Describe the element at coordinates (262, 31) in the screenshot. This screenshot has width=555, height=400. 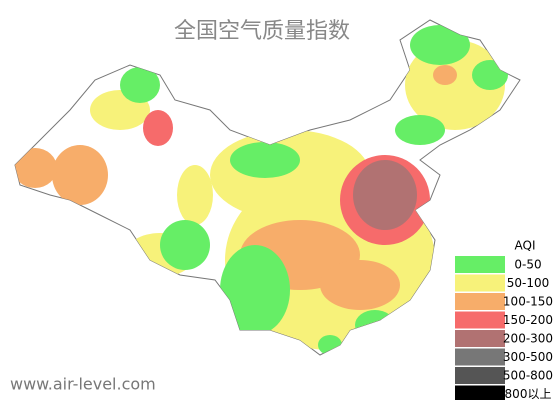
I see `map-title: 全国空气质量指数` at that location.